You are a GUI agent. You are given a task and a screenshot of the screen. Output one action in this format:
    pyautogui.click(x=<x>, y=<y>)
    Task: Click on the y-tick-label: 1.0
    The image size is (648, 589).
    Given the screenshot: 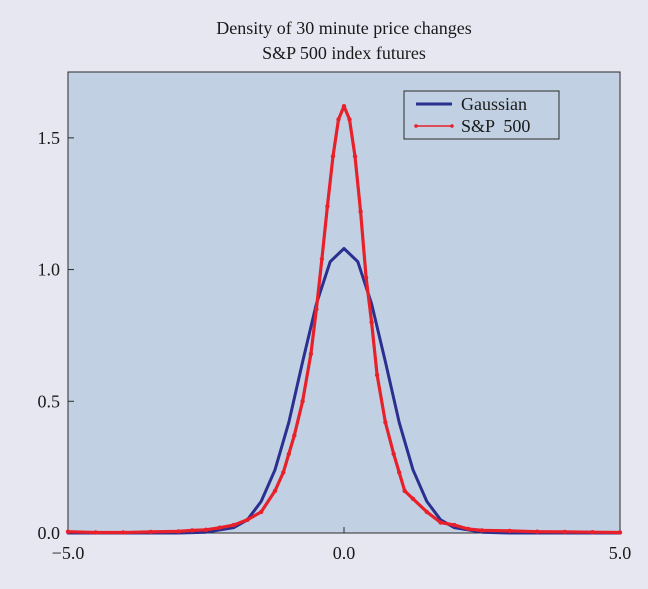 What is the action you would take?
    pyautogui.click(x=49, y=270)
    